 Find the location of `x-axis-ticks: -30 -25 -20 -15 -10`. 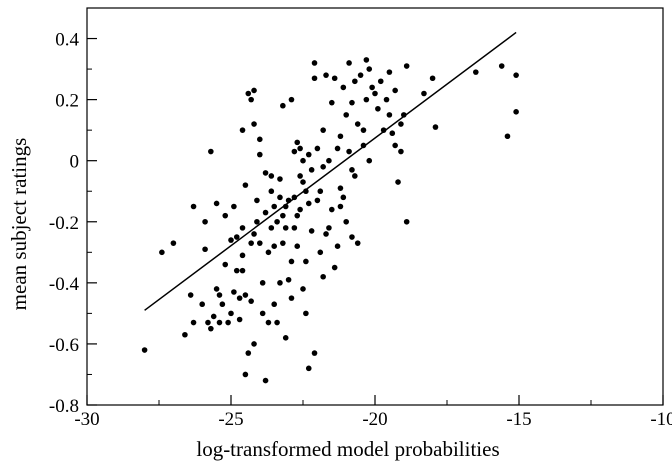

x-axis-ticks: -30 -25 -20 -15 -10 is located at coordinates (373, 412).